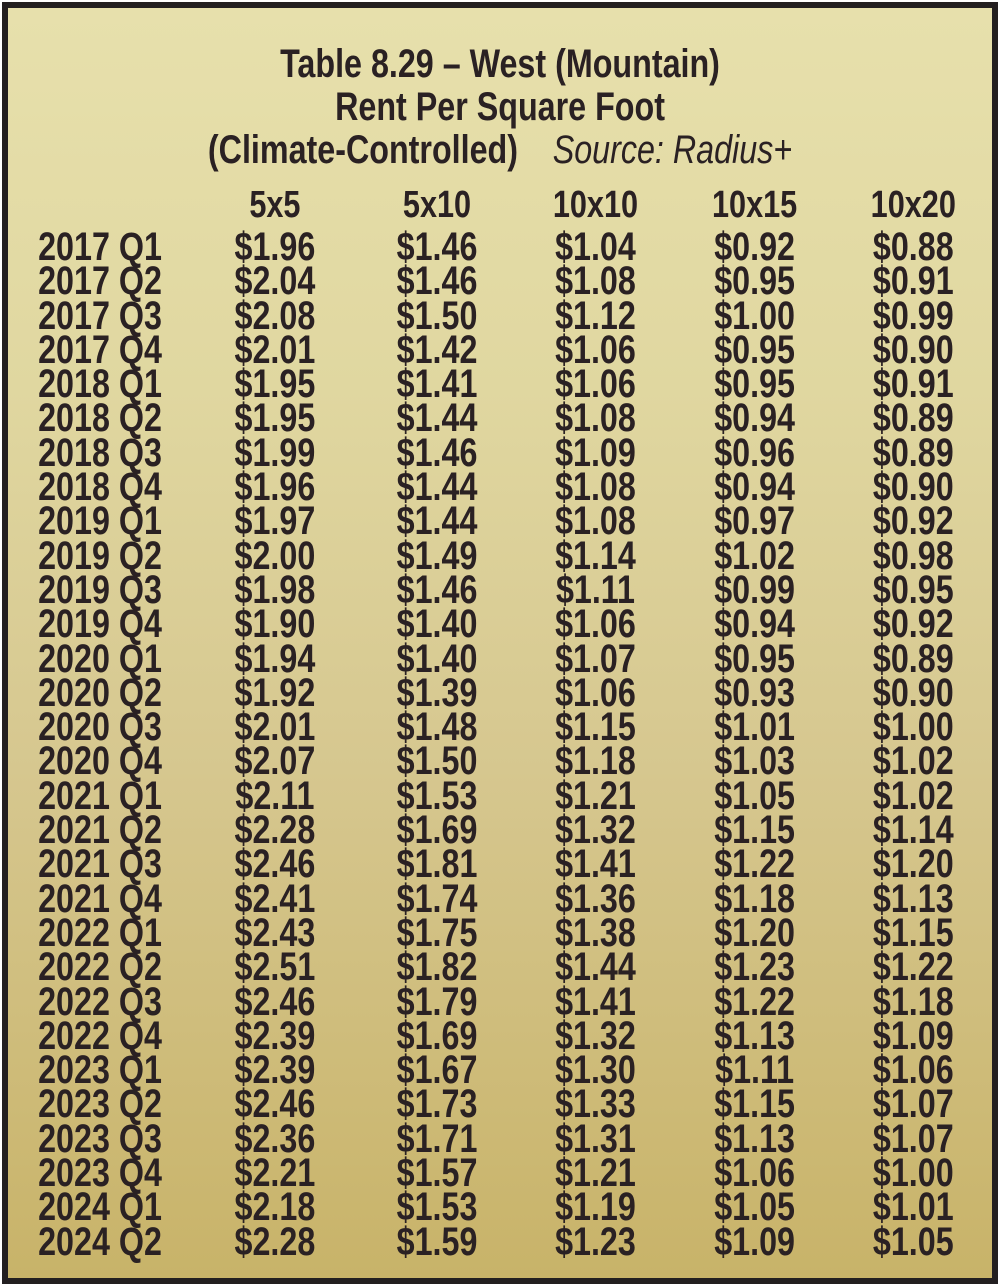 The width and height of the screenshot is (1000, 1286). What do you see at coordinates (595, 589) in the screenshot?
I see `cell-value: $1.11` at bounding box center [595, 589].